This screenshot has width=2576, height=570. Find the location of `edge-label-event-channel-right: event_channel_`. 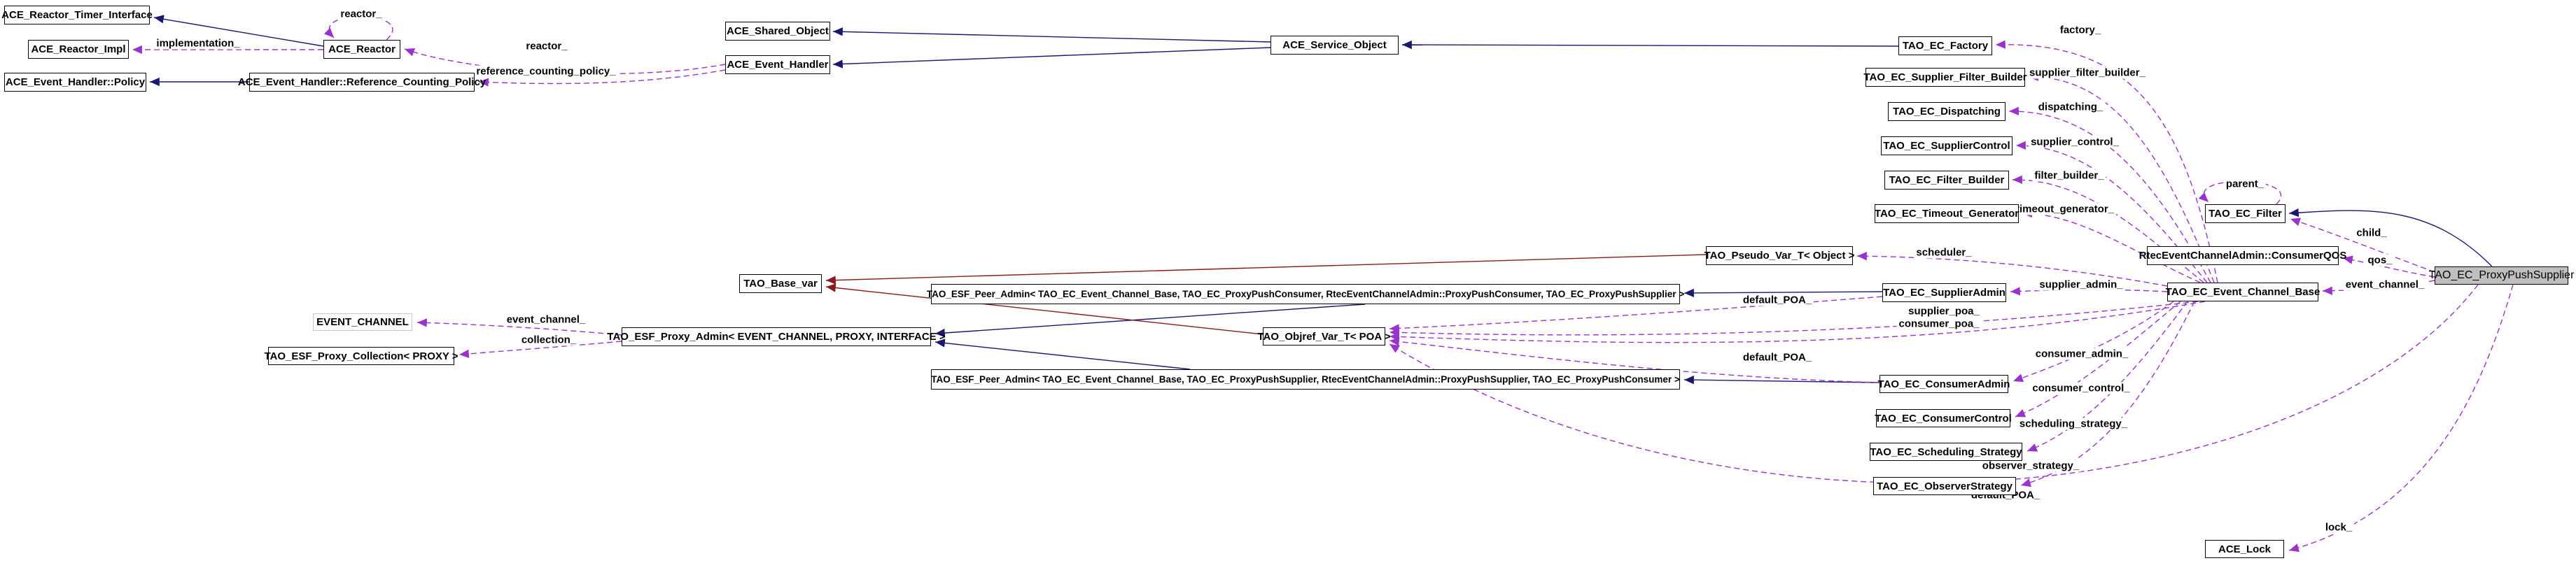

edge-label-event-channel-right: event_channel_ is located at coordinates (2385, 284).